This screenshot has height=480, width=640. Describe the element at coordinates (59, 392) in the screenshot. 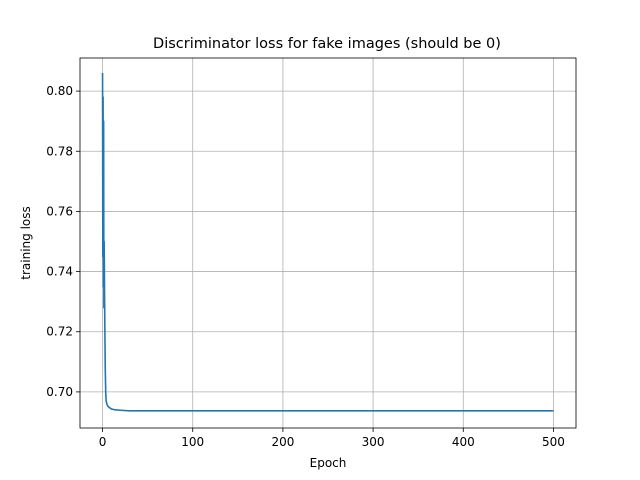

I see `y-tick-label: 0.70` at that location.